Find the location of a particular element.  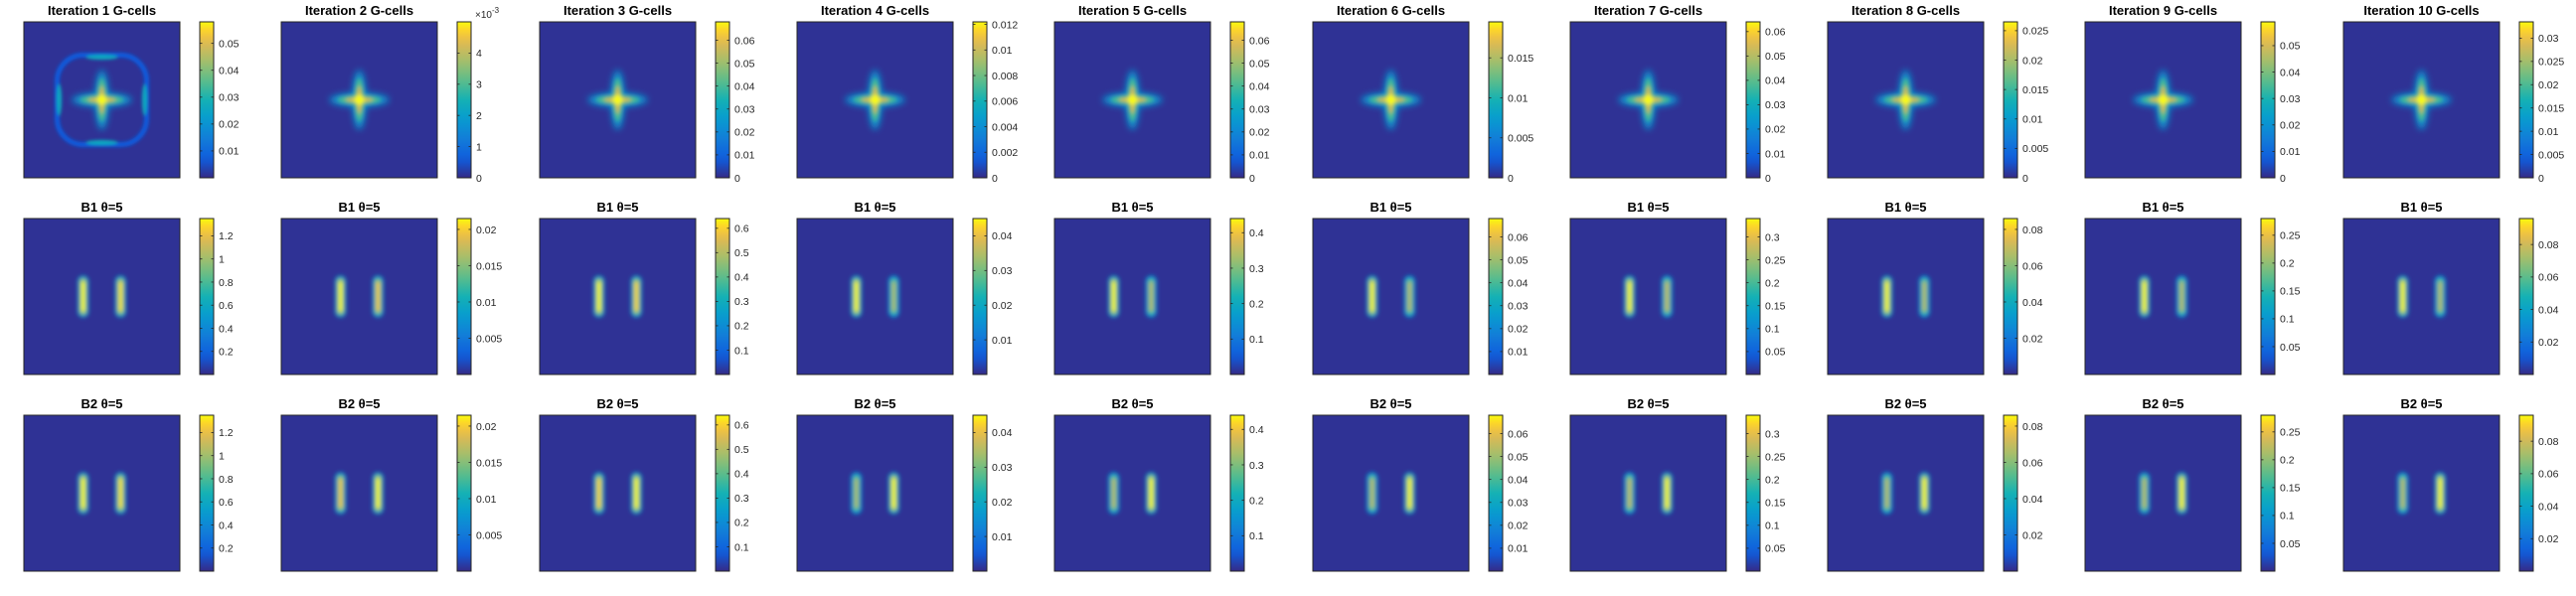

panel-g-10-colorbar-tick-label: 0.025 is located at coordinates (2551, 63).